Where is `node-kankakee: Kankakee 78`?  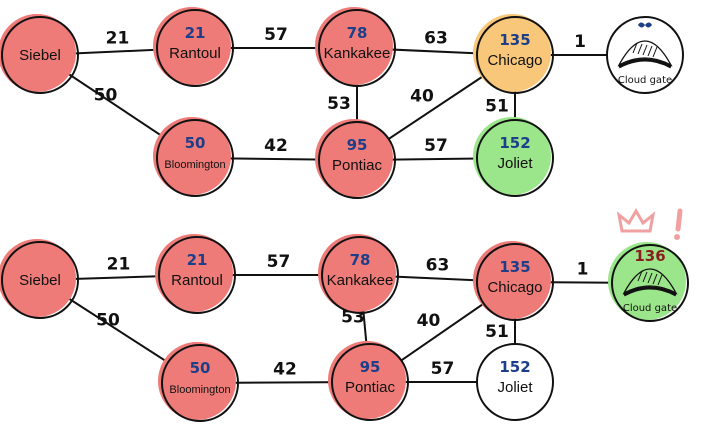
node-kankakee: Kankakee 78 is located at coordinates (358, 274).